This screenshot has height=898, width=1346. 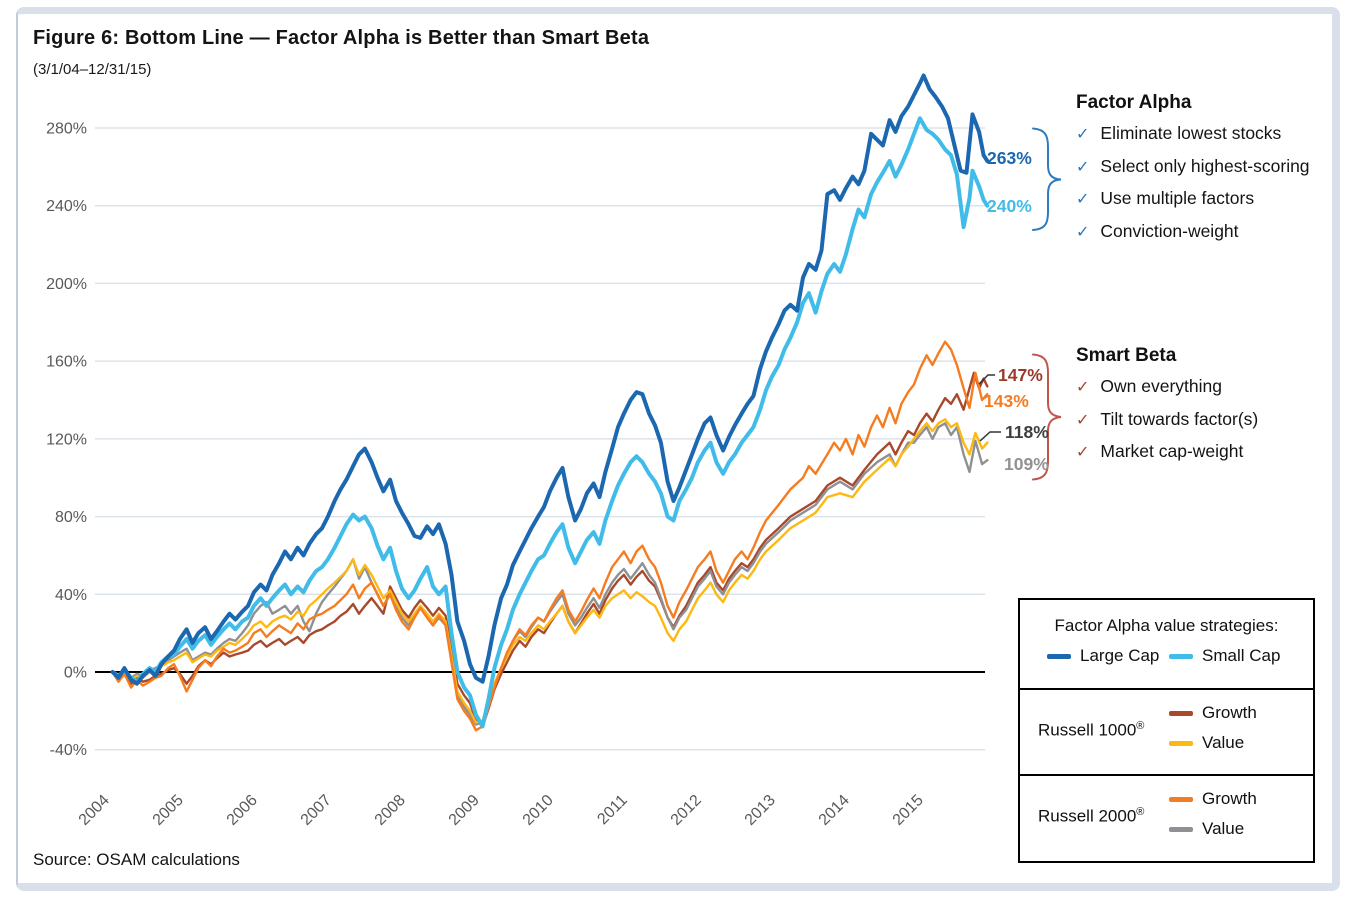 I want to click on factor-alpha-item-label: Select only highest-scoring, so click(x=1205, y=165).